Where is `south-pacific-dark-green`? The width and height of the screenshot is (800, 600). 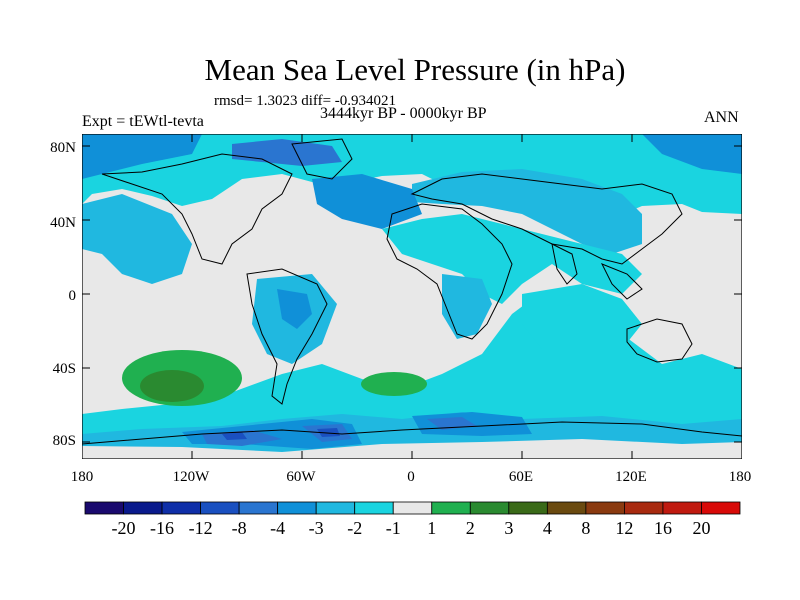 south-pacific-dark-green is located at coordinates (172, 386).